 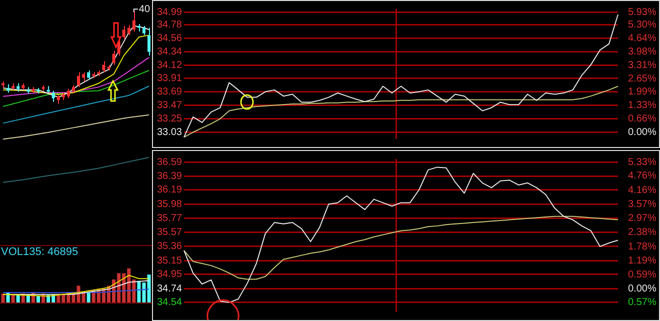 I want to click on y-tick-label: 33.47, so click(x=169, y=106).